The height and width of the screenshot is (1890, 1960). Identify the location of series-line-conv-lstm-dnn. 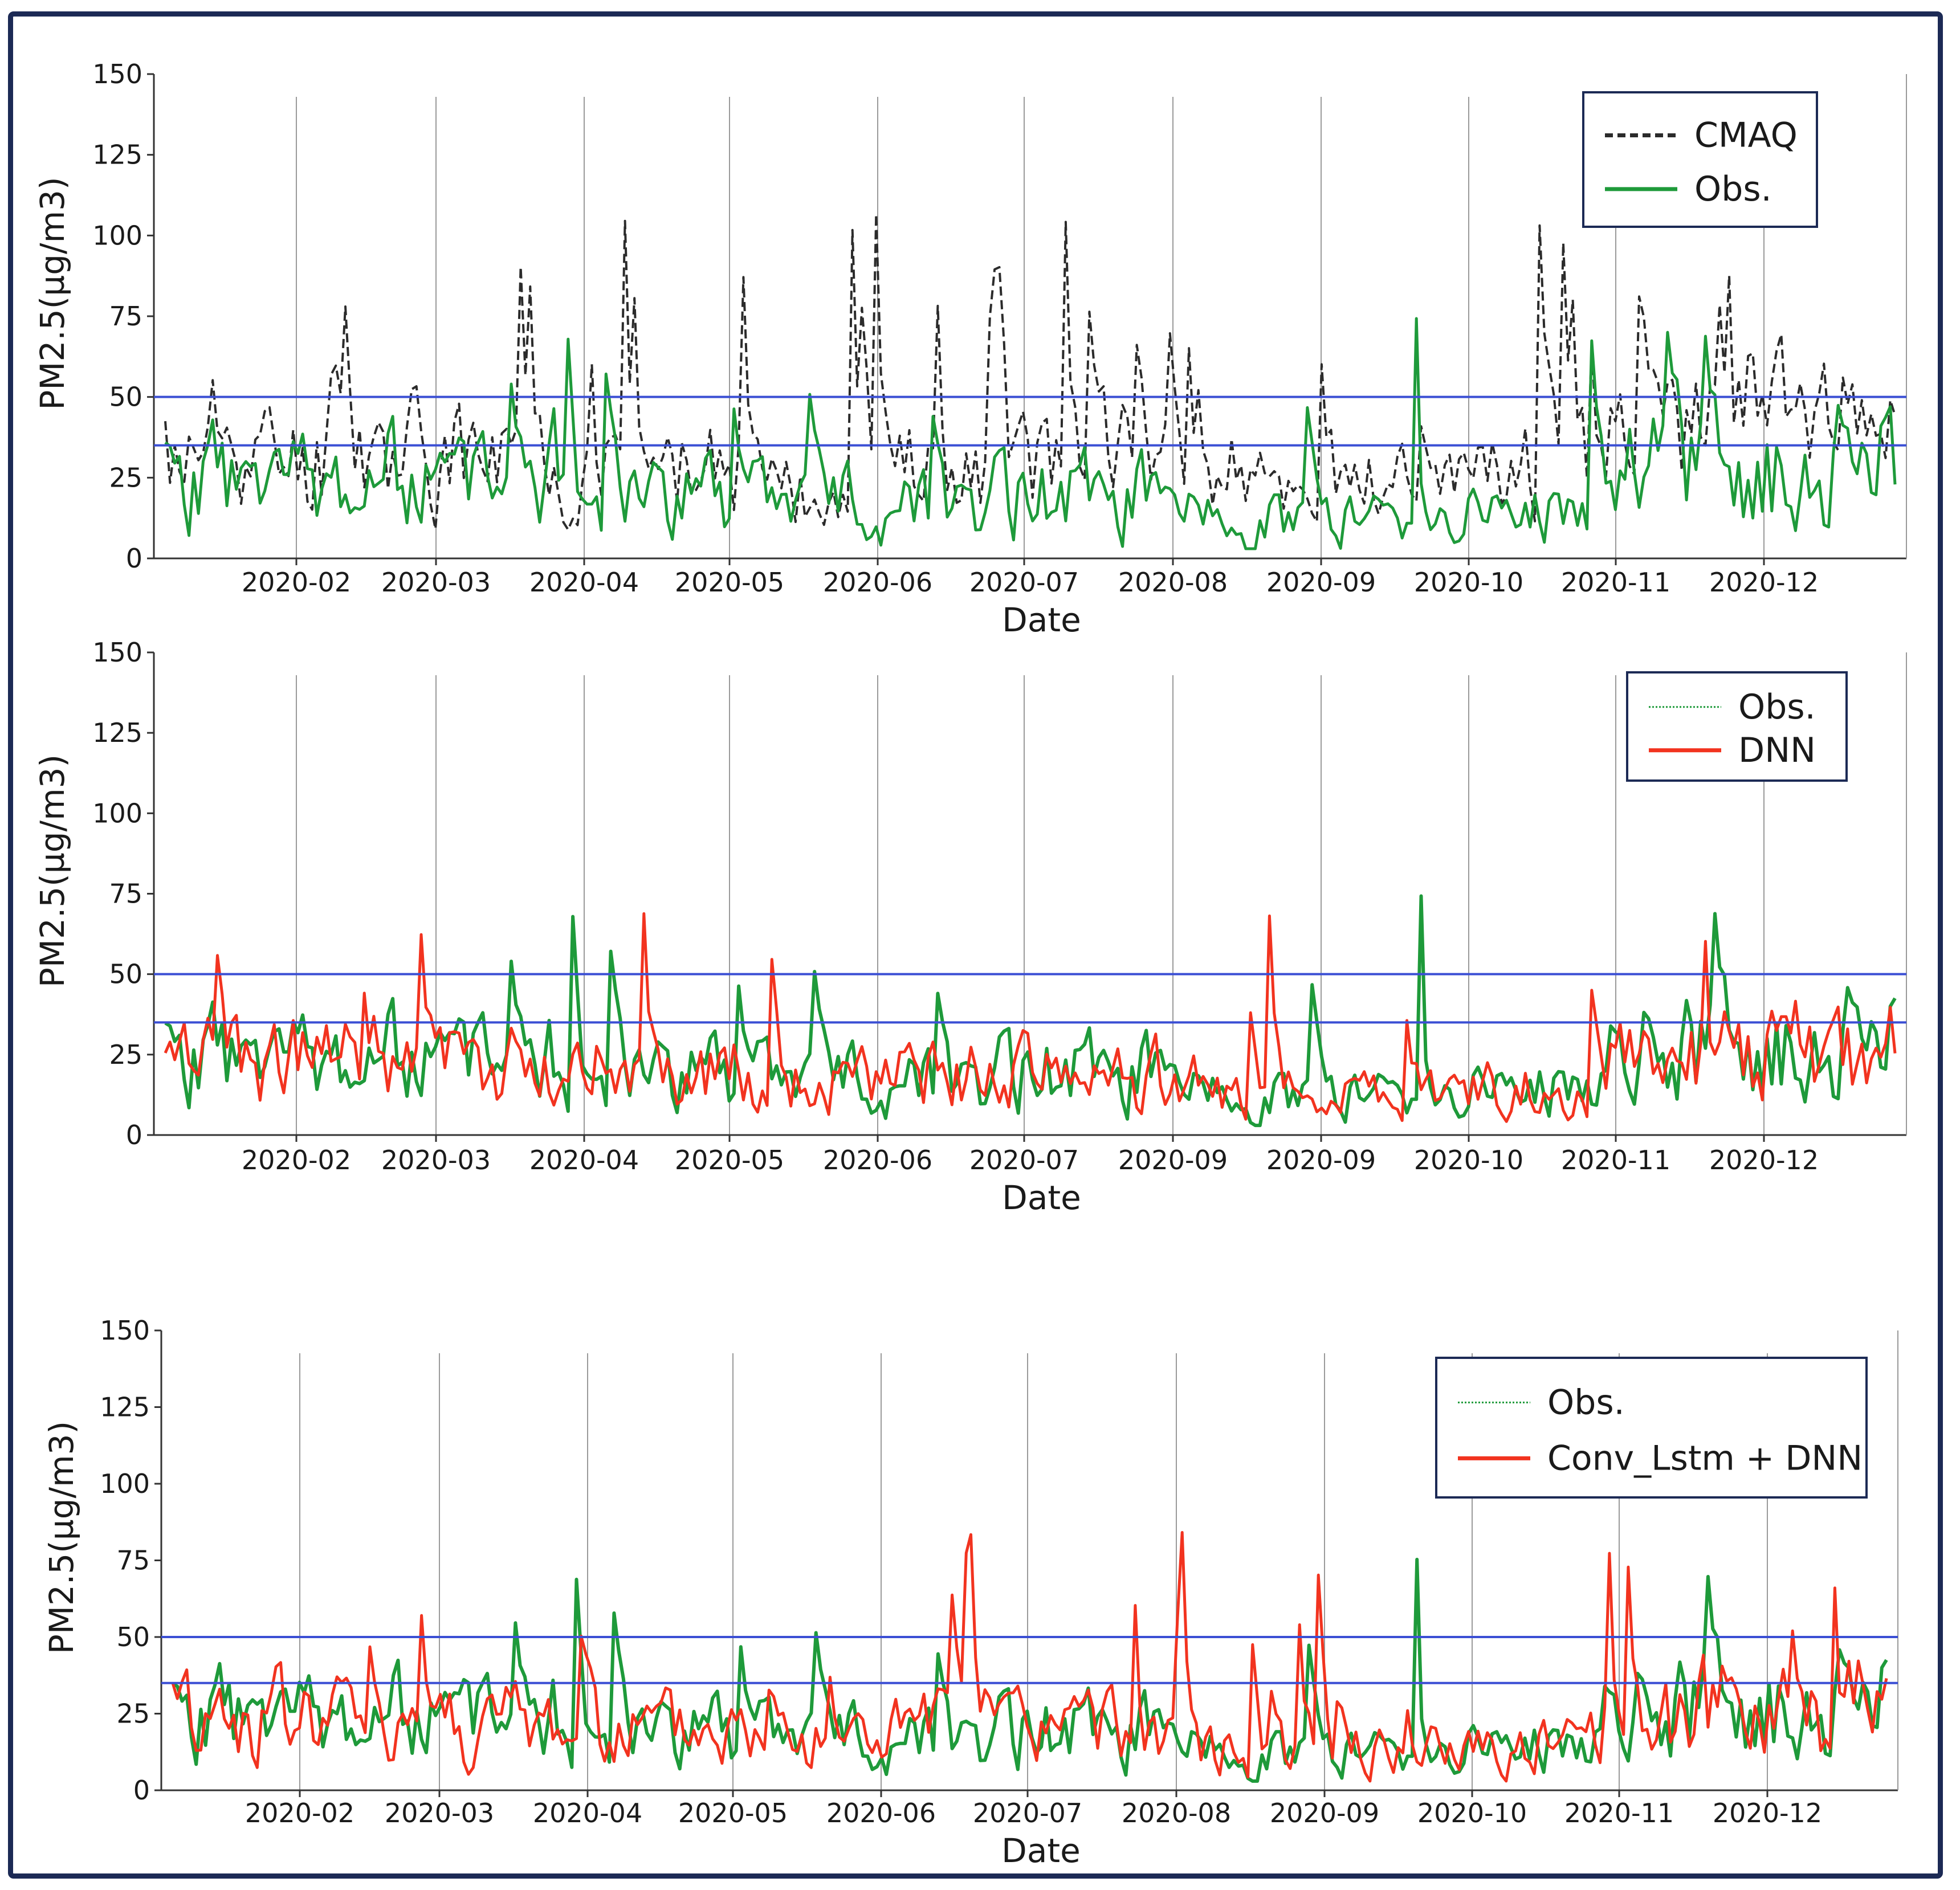
(1029, 1657).